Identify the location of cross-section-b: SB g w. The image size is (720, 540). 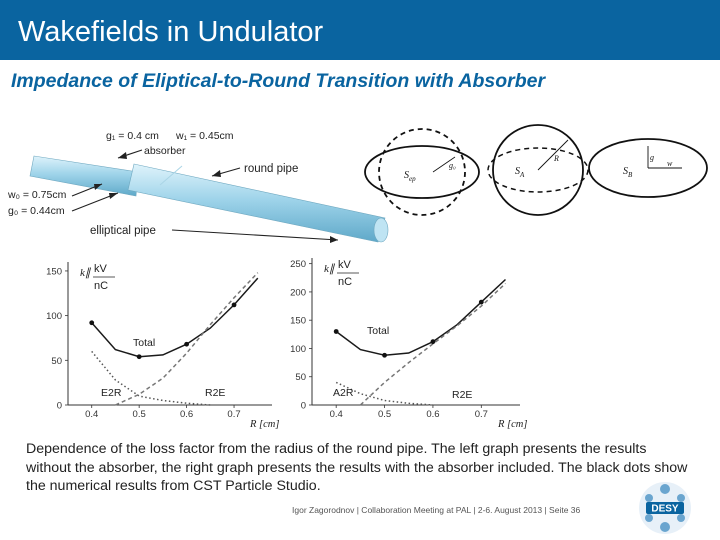
(648, 168).